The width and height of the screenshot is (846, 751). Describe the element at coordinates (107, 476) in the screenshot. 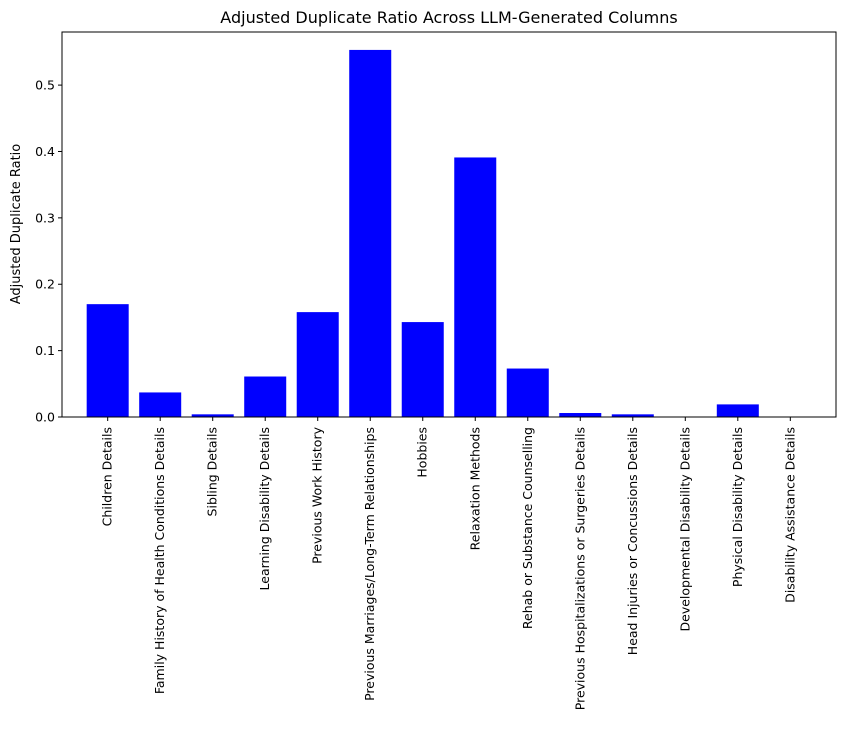

I see `x-tick-label: Children Details` at that location.